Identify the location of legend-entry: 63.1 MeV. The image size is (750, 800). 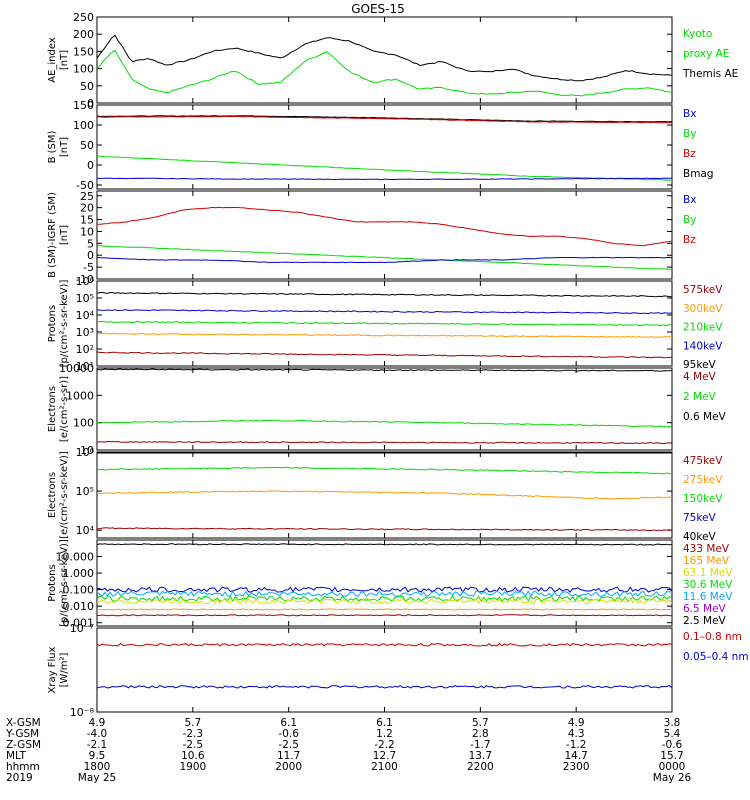
(708, 573).